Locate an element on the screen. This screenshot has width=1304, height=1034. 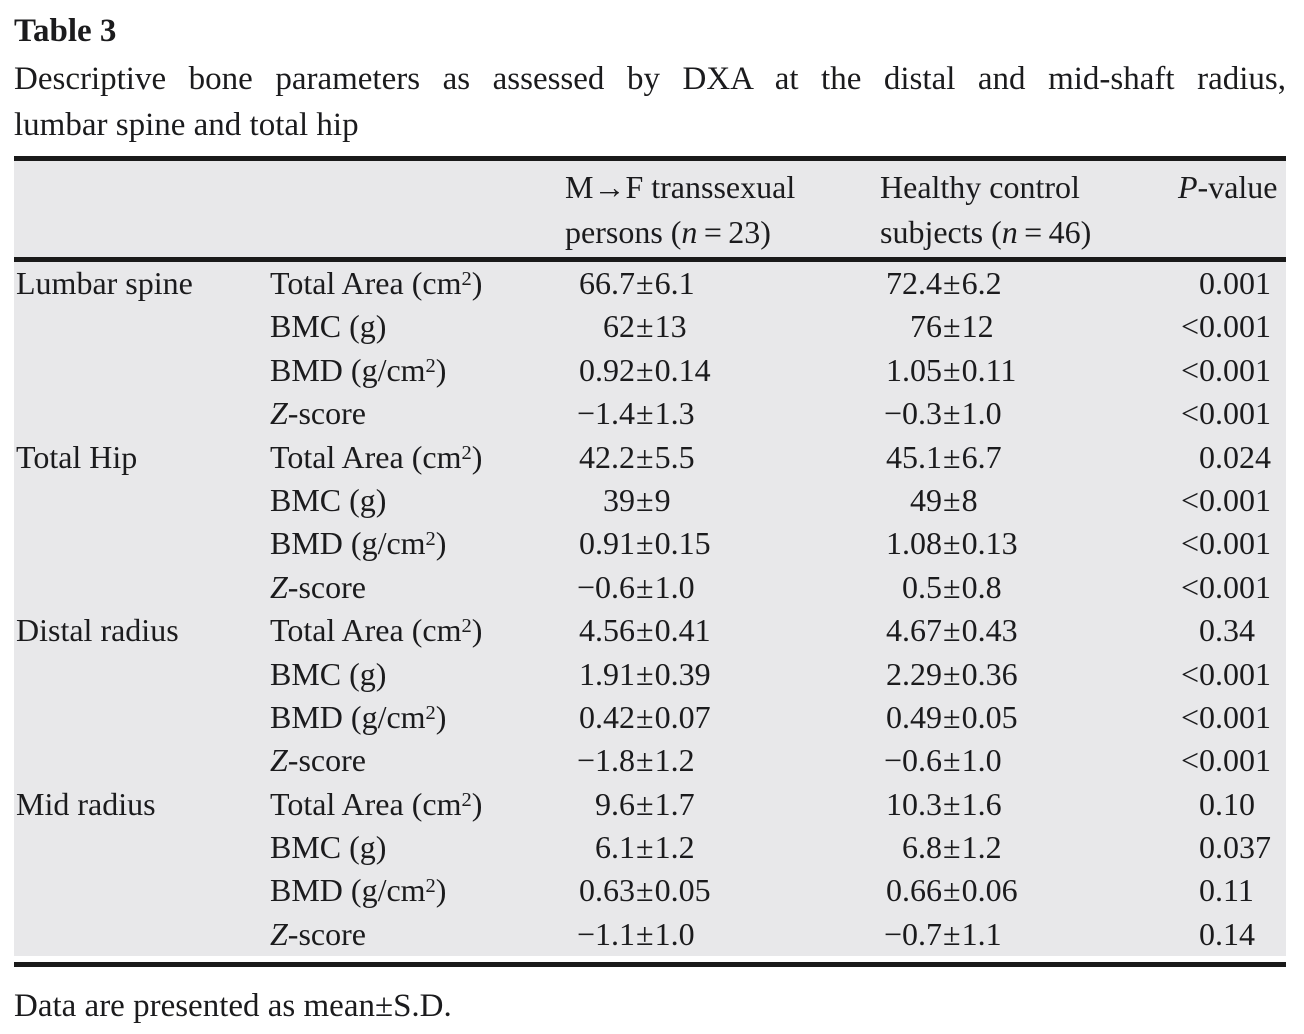
mf-value: −1.1 ±1.0 is located at coordinates (635, 933).